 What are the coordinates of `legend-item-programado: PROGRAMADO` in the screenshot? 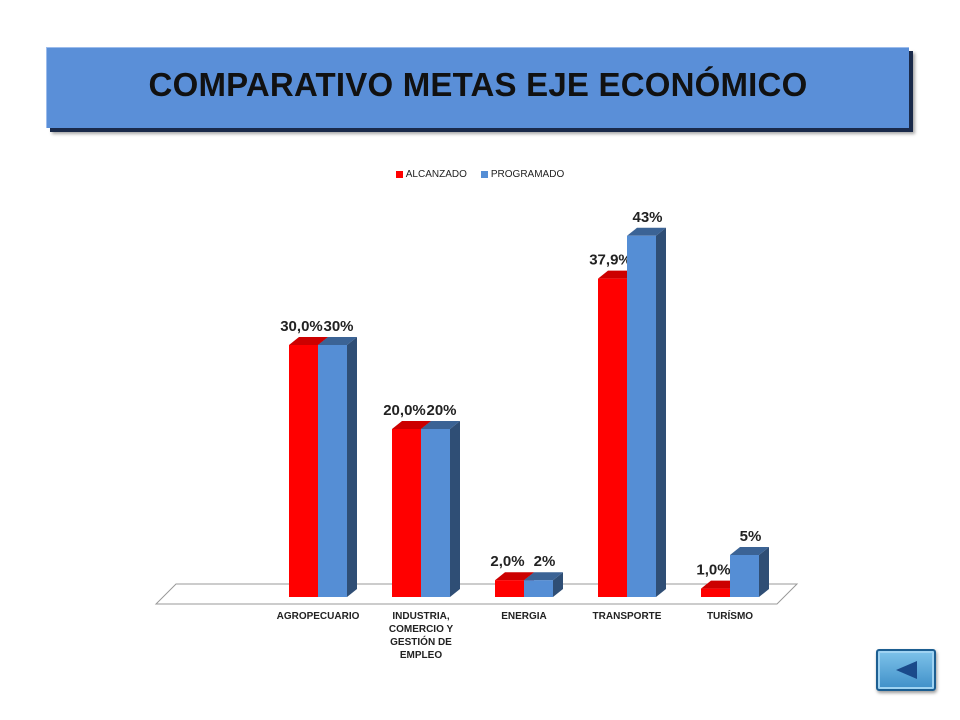 It's located at (522, 174).